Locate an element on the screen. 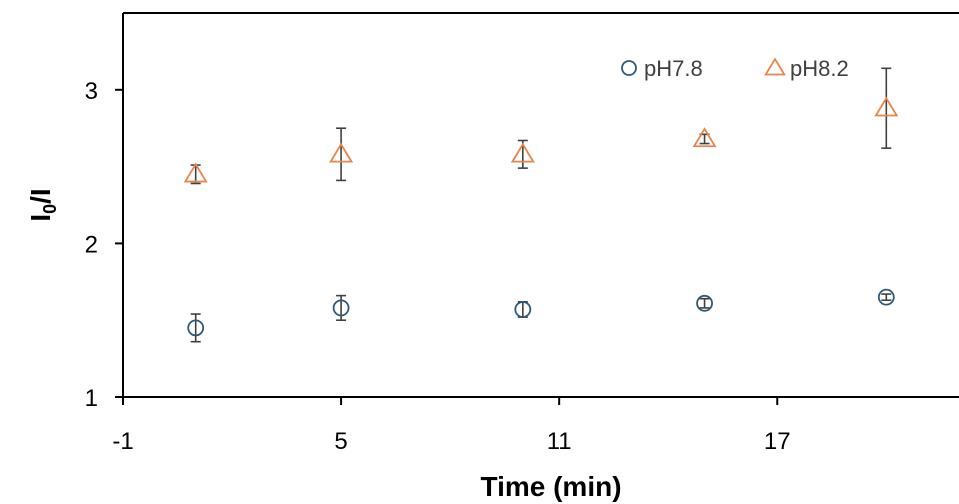  y-tick-label: 1 is located at coordinates (91, 398).